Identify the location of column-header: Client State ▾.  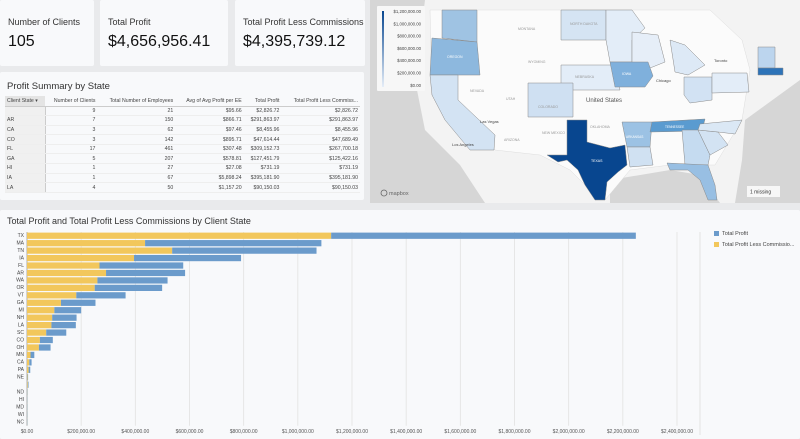
(25, 101).